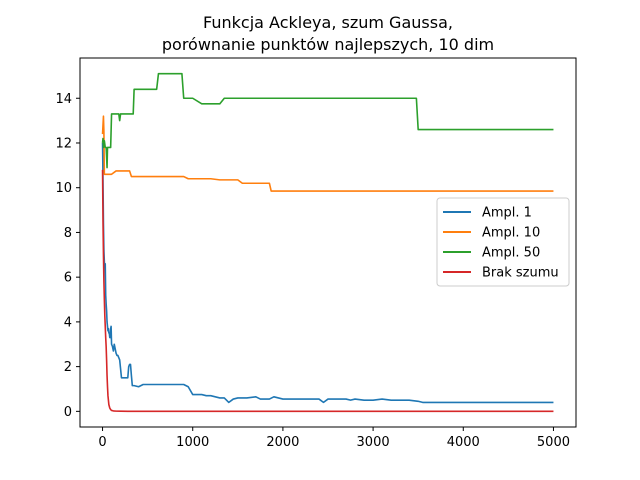 This screenshot has height=480, width=640. I want to click on x-tick-label: 0, so click(102, 442).